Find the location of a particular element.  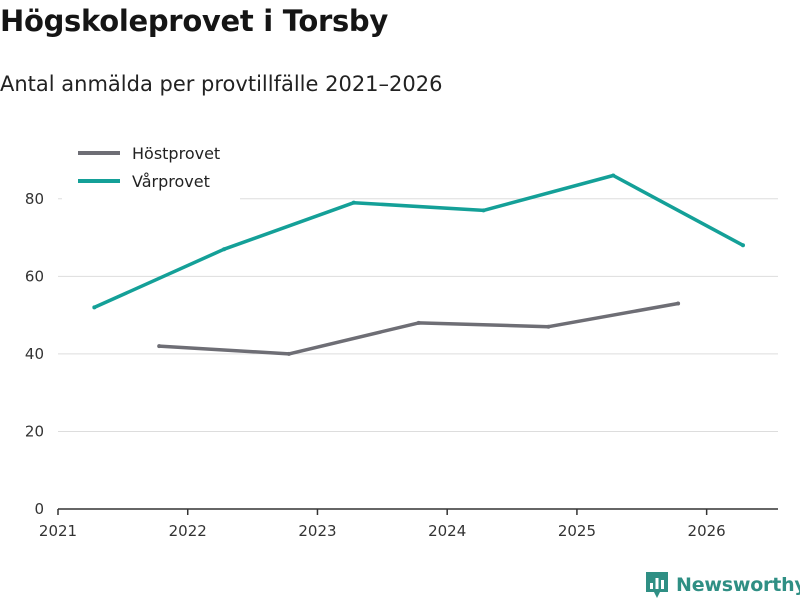

x-tick-label: 2026 is located at coordinates (707, 531).